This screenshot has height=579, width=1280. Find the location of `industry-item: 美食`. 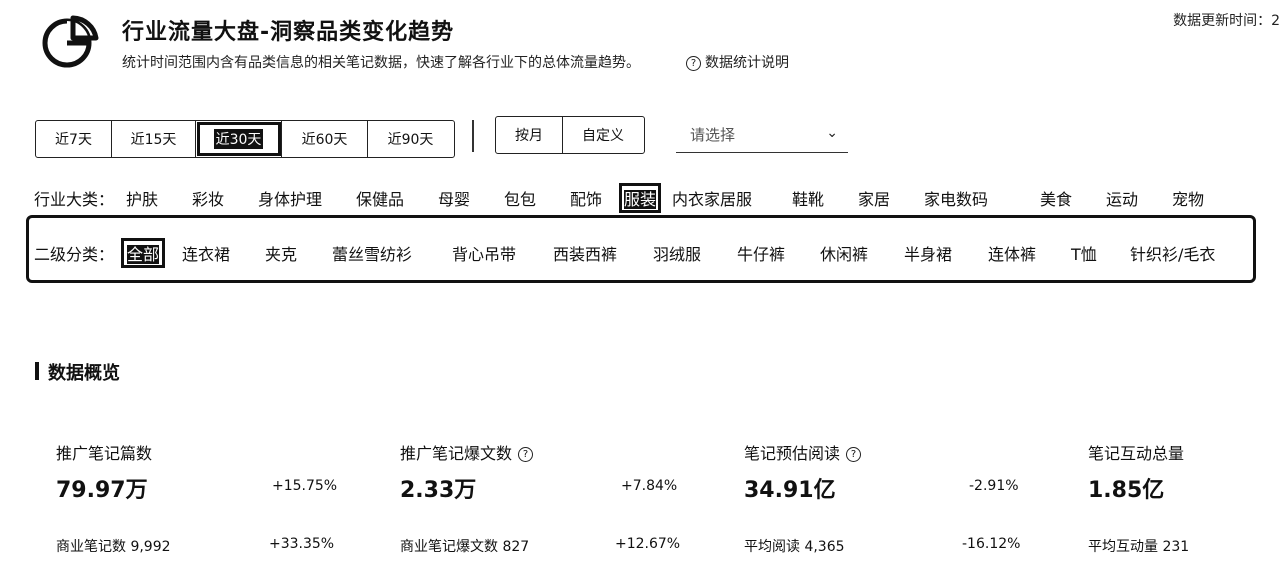

industry-item: 美食 is located at coordinates (1056, 199).